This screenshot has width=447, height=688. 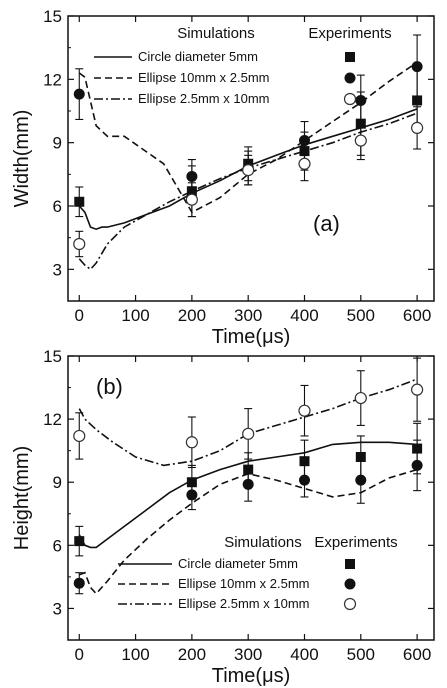 What do you see at coordinates (109, 386) in the screenshot?
I see `panel-label: (b)` at bounding box center [109, 386].